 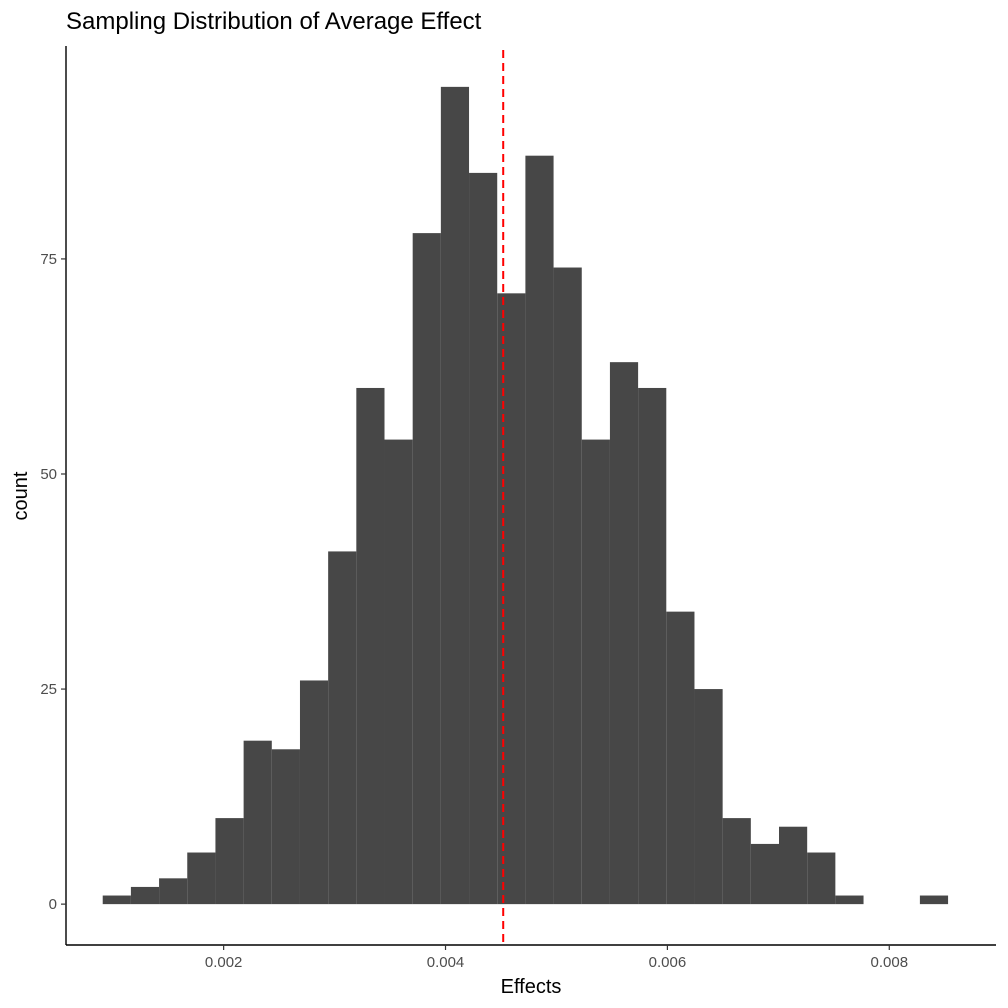 What do you see at coordinates (21, 495) in the screenshot?
I see `y-axis-title: count` at bounding box center [21, 495].